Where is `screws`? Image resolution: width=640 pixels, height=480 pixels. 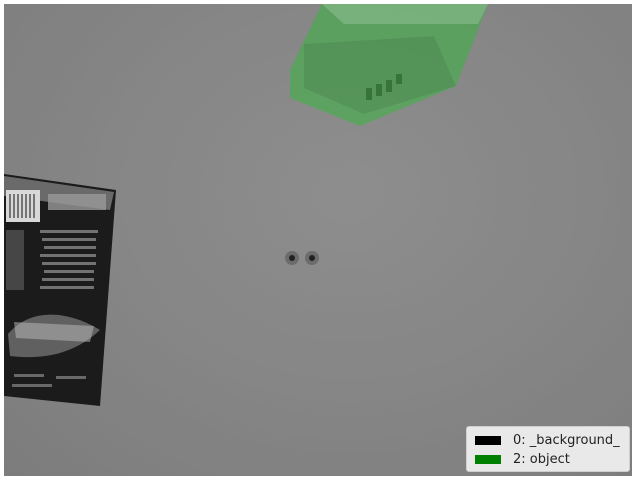
screws is located at coordinates (302, 258).